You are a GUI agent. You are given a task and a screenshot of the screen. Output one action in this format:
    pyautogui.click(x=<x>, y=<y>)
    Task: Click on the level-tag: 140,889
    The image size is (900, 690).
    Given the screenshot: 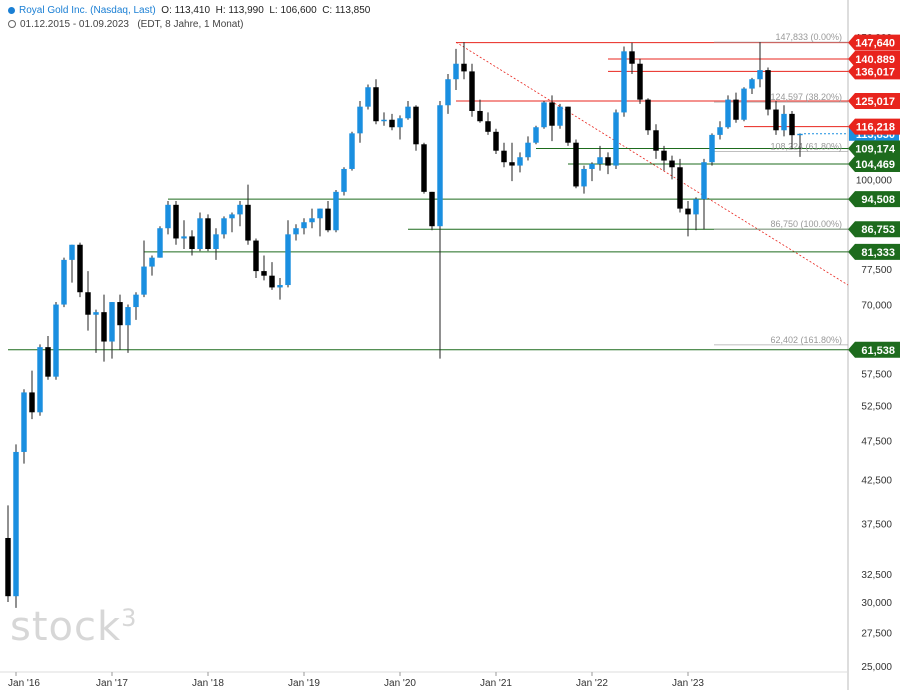 What is the action you would take?
    pyautogui.click(x=874, y=58)
    